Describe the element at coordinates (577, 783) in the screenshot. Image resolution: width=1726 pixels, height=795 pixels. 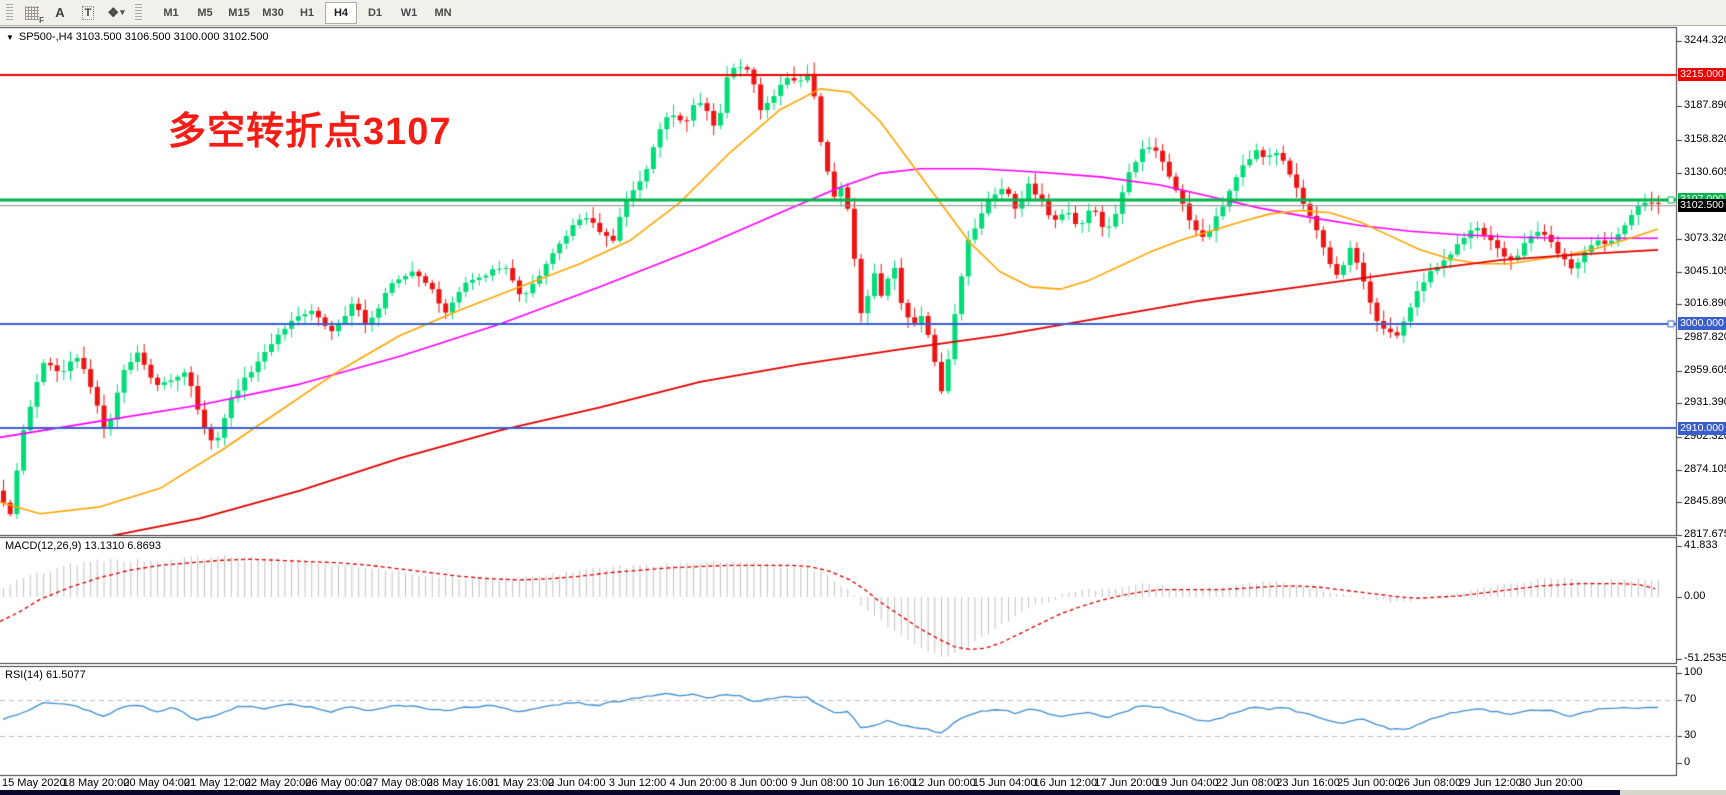
I see `time-axis-label-9: 2 Jun 04:00` at that location.